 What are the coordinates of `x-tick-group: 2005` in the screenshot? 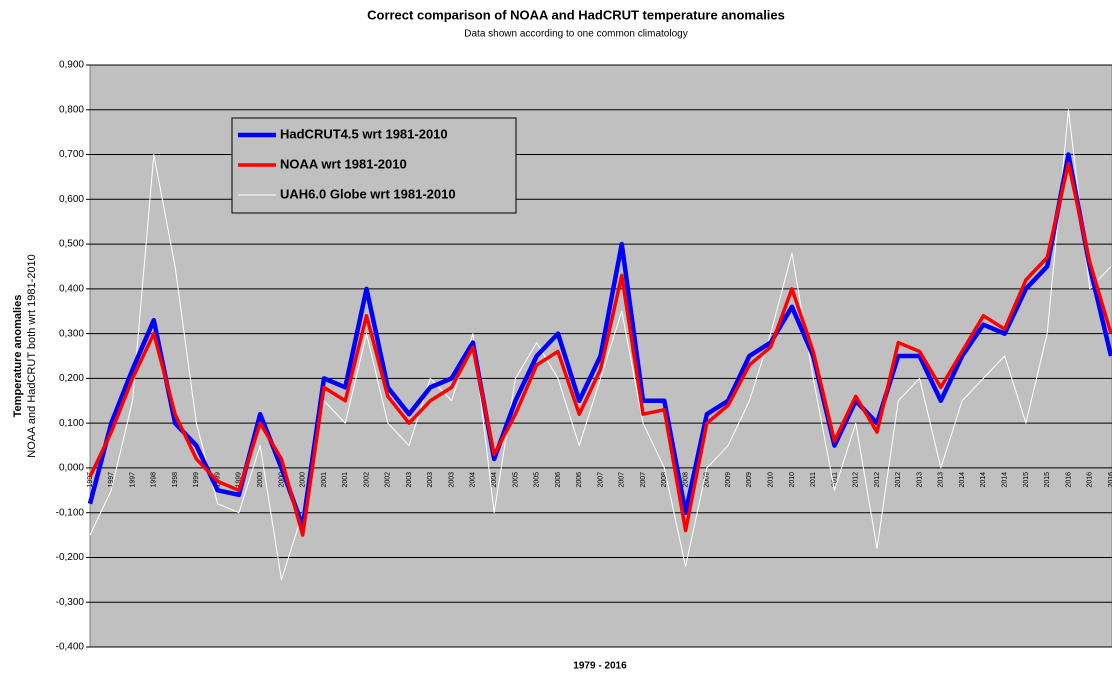 It's located at (537, 480).